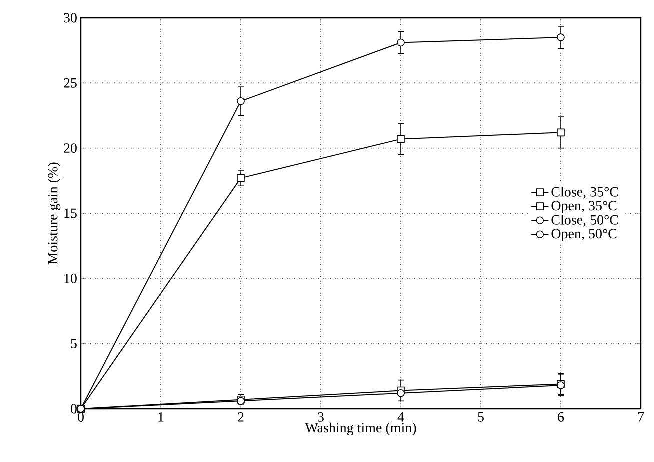 The image size is (654, 462). Describe the element at coordinates (641, 417) in the screenshot. I see `x-tick-label: 7` at that location.